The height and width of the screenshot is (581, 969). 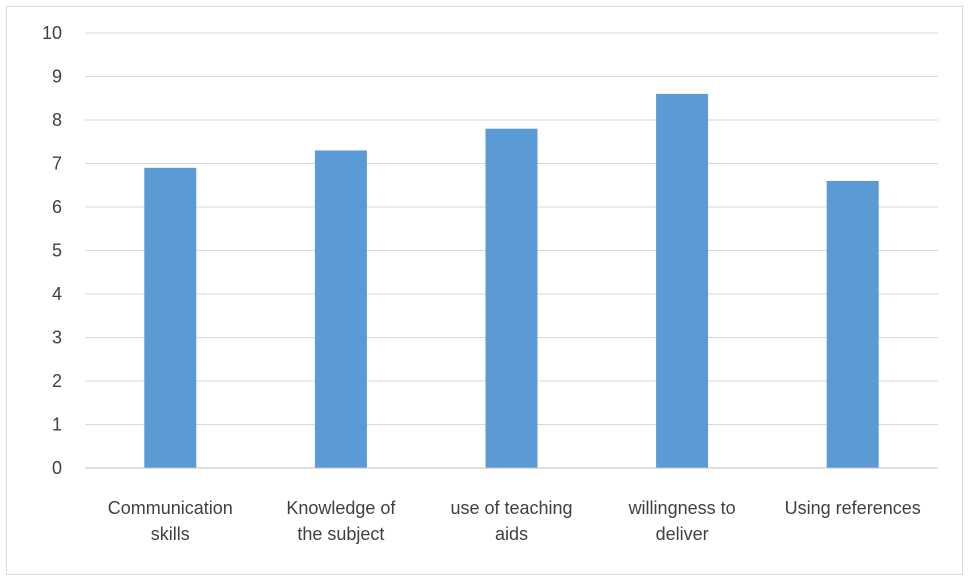 I want to click on y-tick-label-1: 1, so click(x=57, y=425).